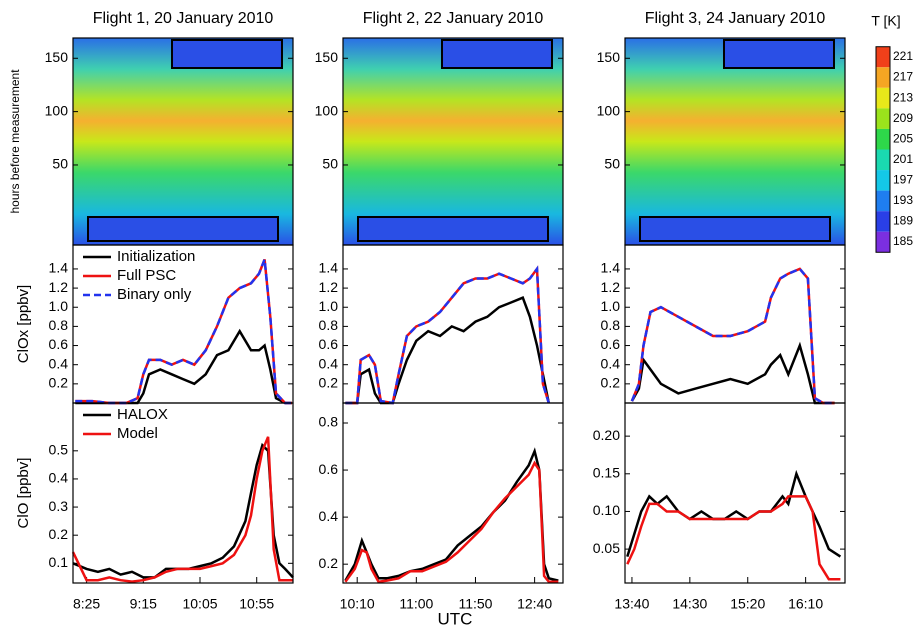 This screenshot has width=914, height=636. What do you see at coordinates (903, 221) in the screenshot?
I see `colorbar-tick-label: 189` at bounding box center [903, 221].